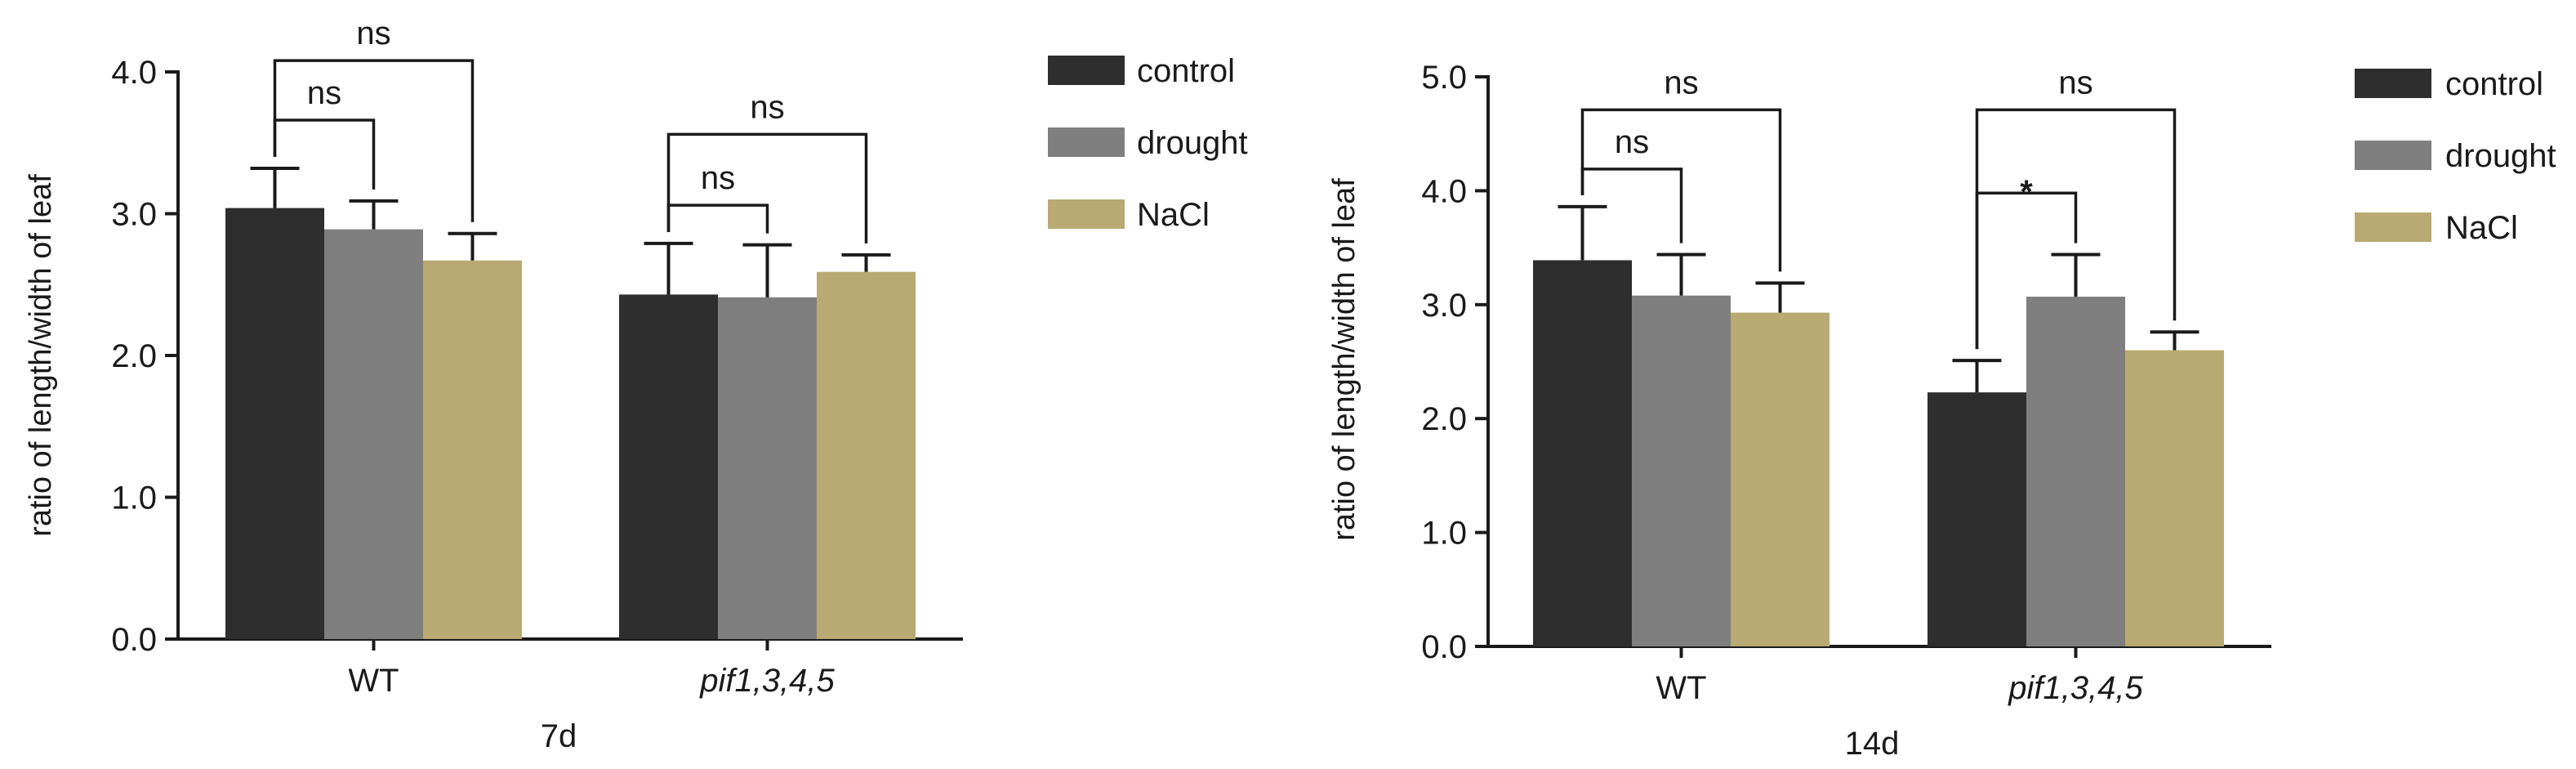  What do you see at coordinates (1872, 744) in the screenshot?
I see `x-axis-title: 14d` at bounding box center [1872, 744].